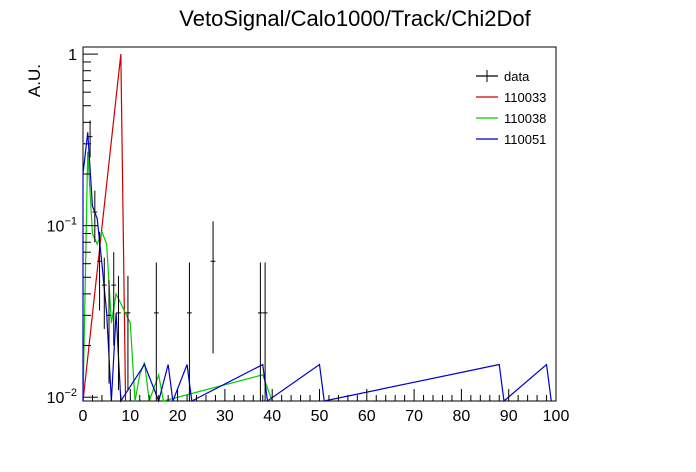 The width and height of the screenshot is (696, 472). What do you see at coordinates (225, 416) in the screenshot?
I see `x-tick-label: 30` at bounding box center [225, 416].